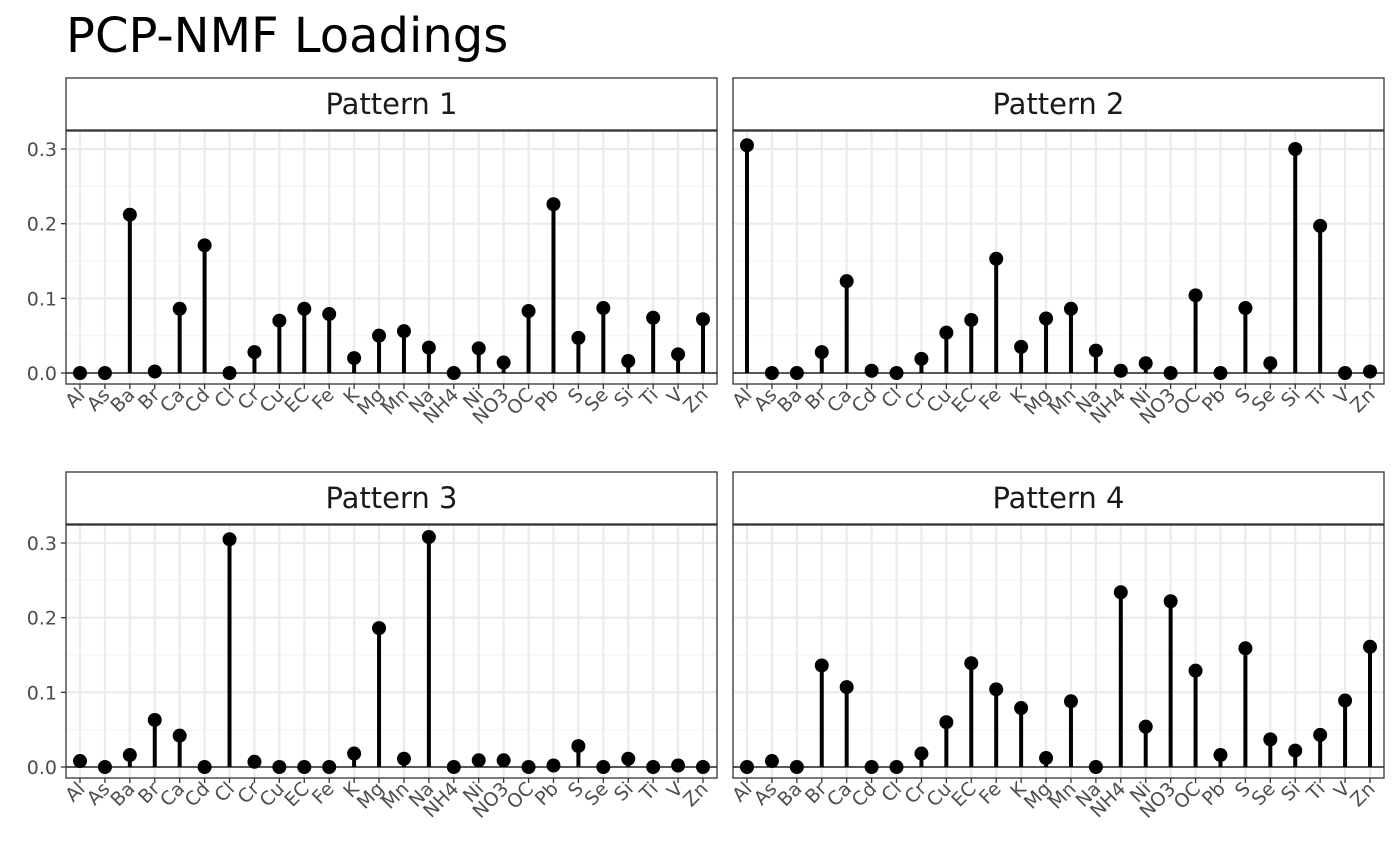  I want to click on y-tick-label: 0.3, so click(42, 544).